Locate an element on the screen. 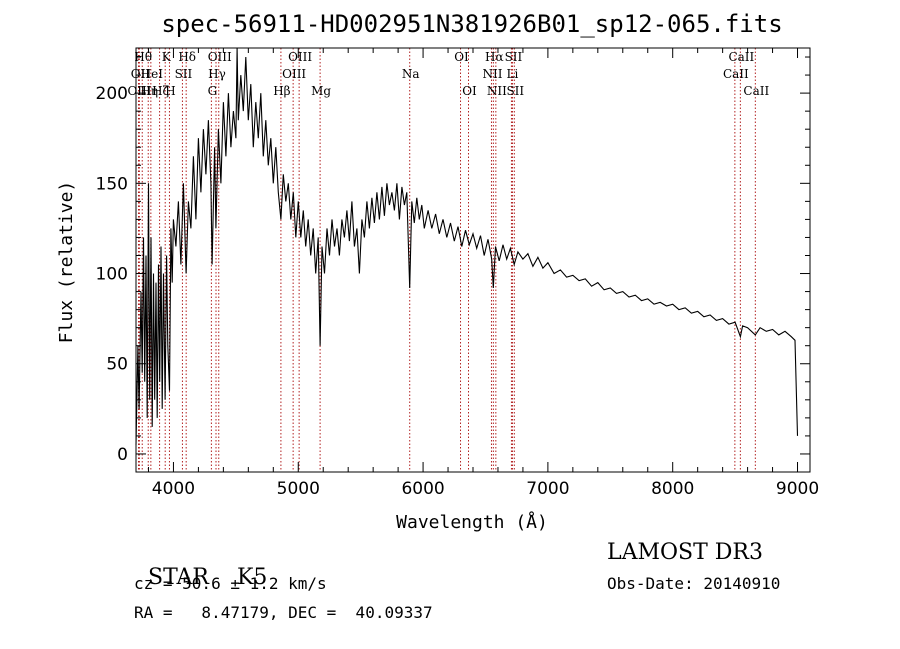 The height and width of the screenshot is (649, 900). x-axis-label: Wavelength (Å) is located at coordinates (472, 522).